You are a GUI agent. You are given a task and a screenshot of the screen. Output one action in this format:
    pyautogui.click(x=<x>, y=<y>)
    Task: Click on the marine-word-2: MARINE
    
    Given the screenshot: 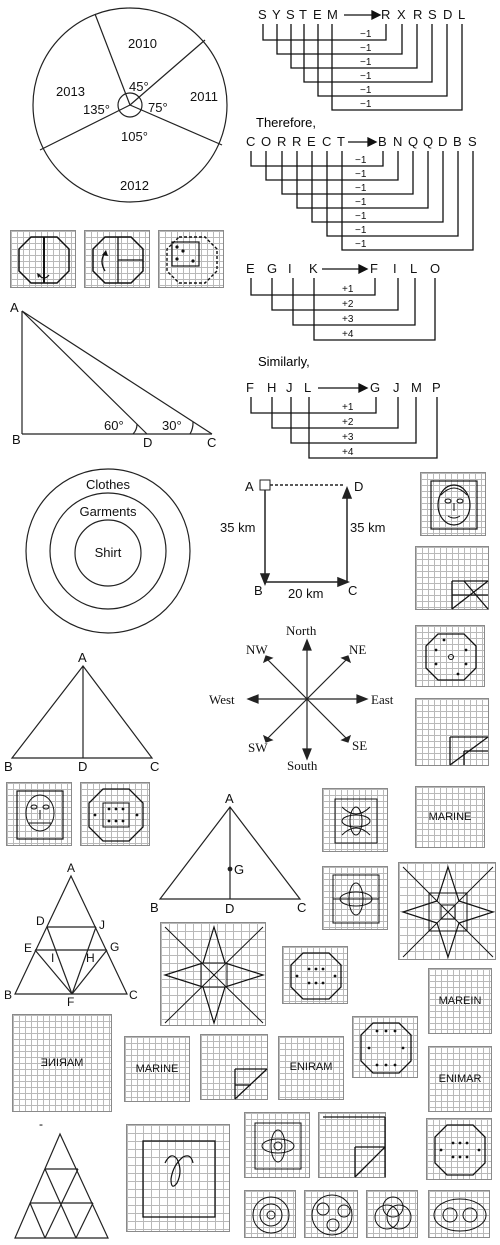 What is the action you would take?
    pyautogui.click(x=157, y=1069)
    